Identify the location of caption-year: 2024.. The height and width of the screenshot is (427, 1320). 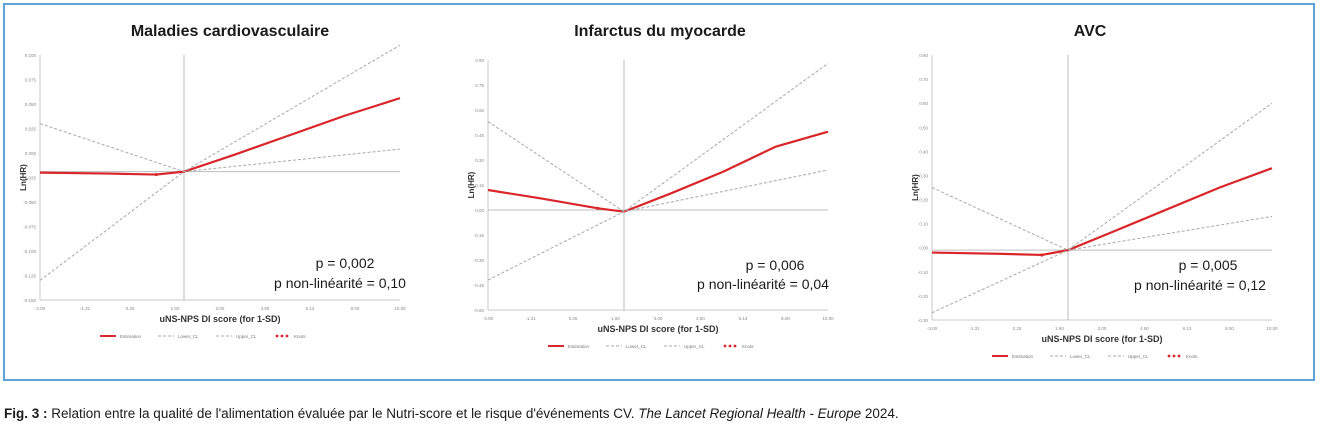
(880, 413).